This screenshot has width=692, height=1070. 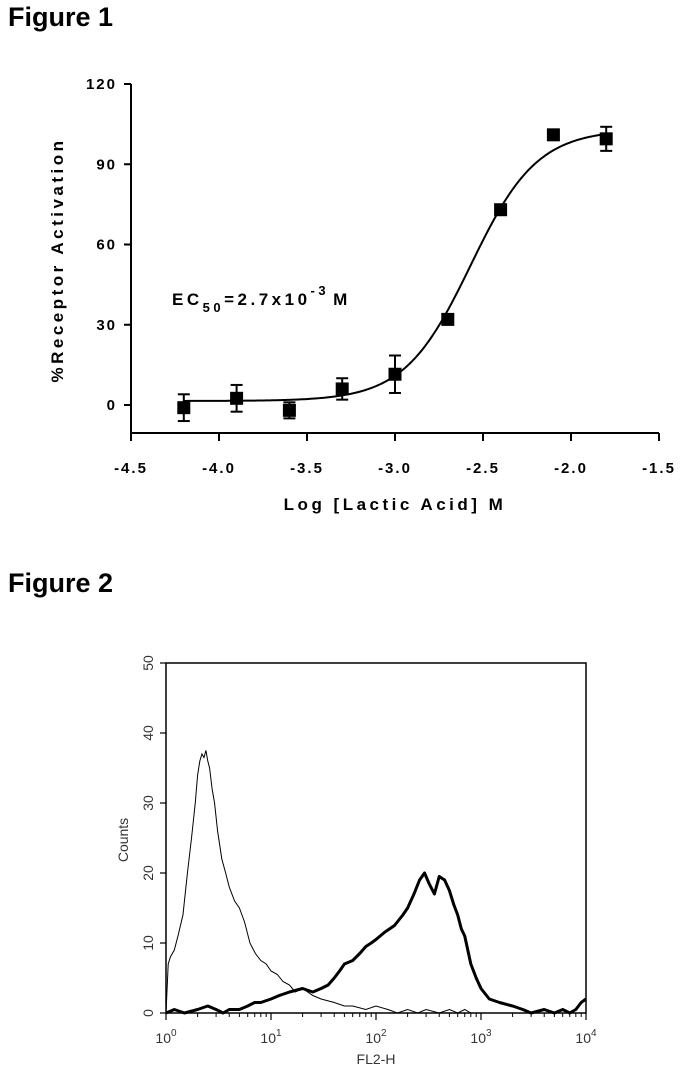 I want to click on y-tick-label: 20, so click(x=148, y=873).